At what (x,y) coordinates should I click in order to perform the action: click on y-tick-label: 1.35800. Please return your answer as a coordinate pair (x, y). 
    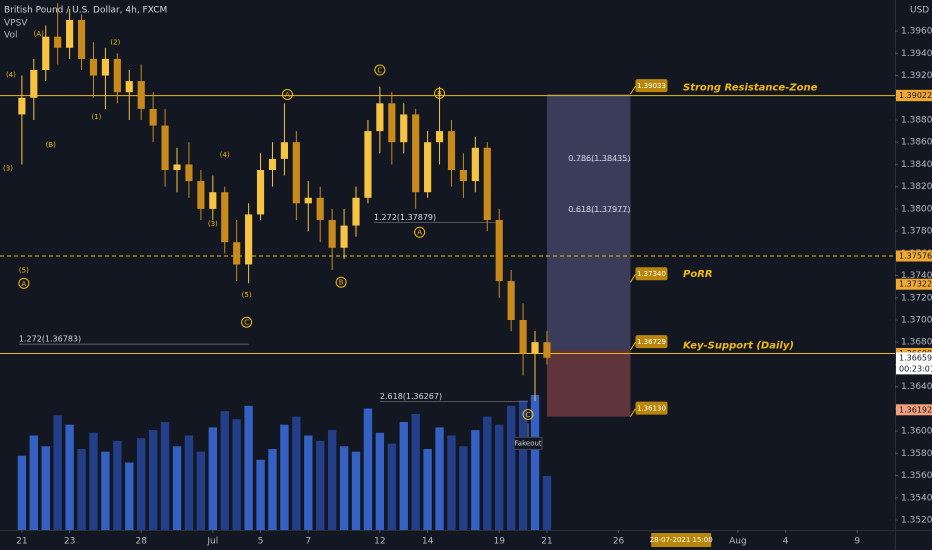
    Looking at the image, I should click on (916, 454).